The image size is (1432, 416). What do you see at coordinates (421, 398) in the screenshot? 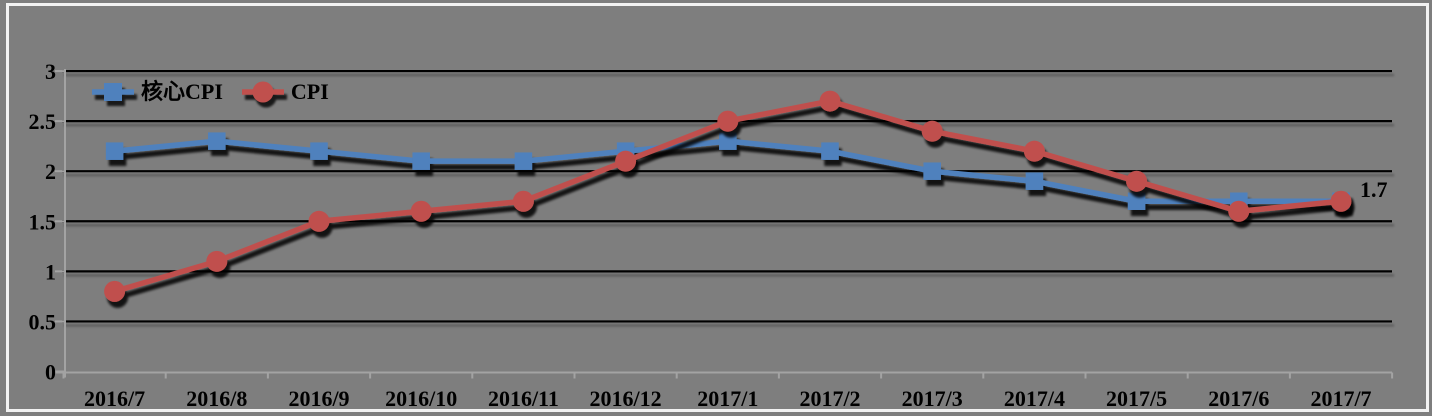
I see `x-axis-label: 2016/10` at bounding box center [421, 398].